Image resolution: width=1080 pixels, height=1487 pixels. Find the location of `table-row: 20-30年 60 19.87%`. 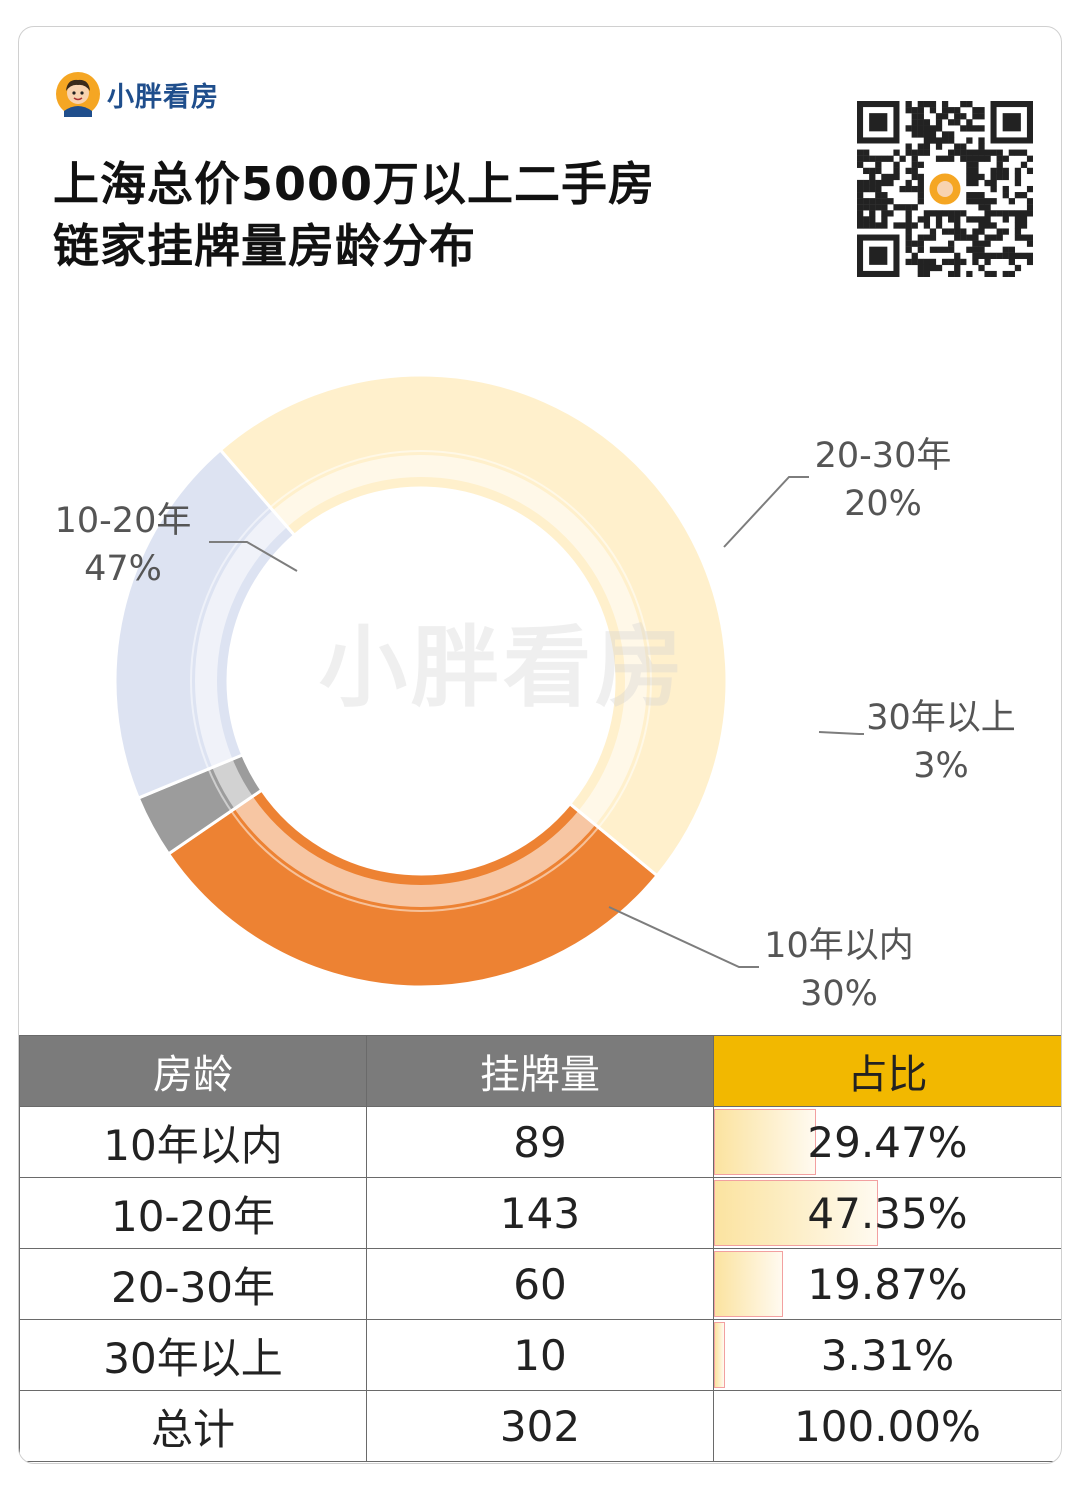

table-row: 20-30年 60 19.87% is located at coordinates (540, 1284).